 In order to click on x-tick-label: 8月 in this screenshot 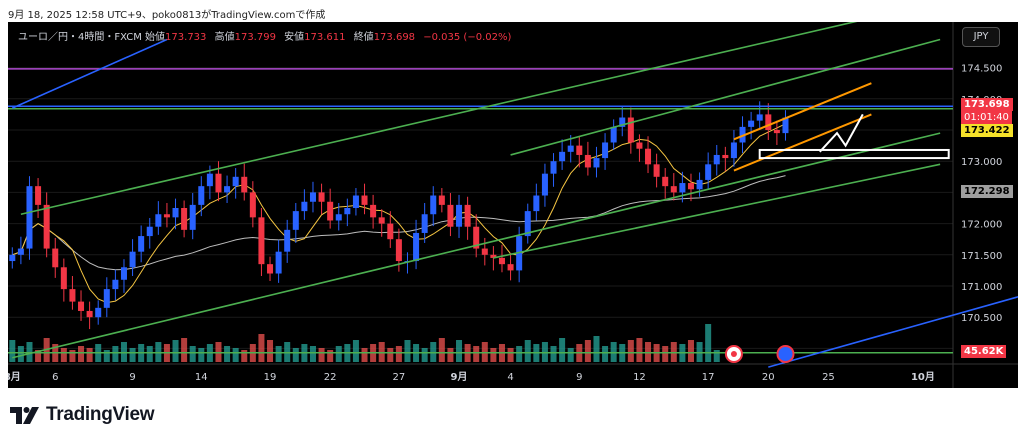, I will do `click(14, 377)`.